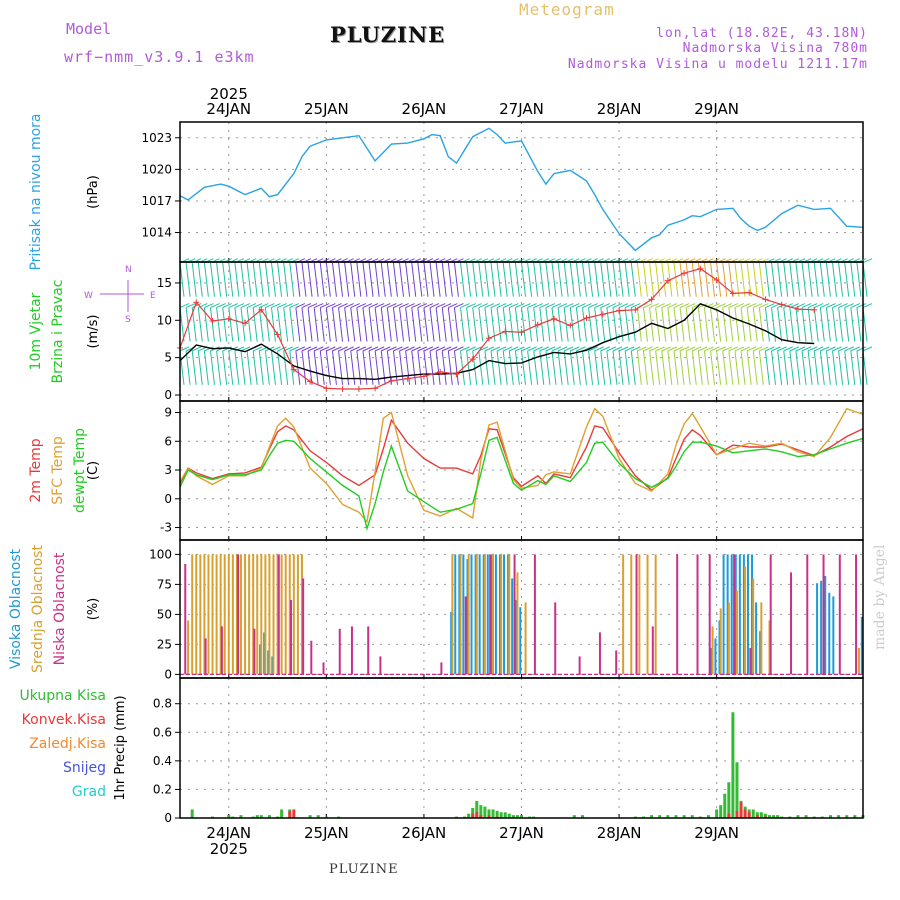  I want to click on panel-frame, so click(521, 192).